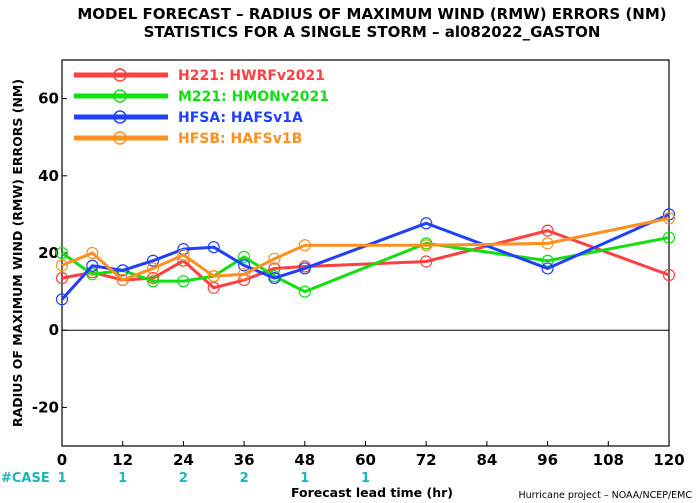 The image size is (700, 503). I want to click on x-tick-label: 12, so click(122, 460).